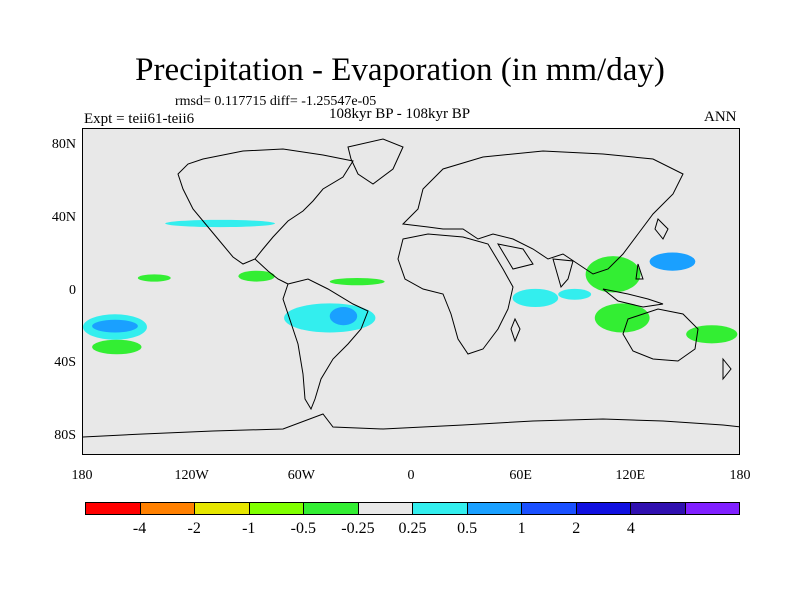  Describe the element at coordinates (63, 217) in the screenshot. I see `y-tick-label: 40N` at that location.